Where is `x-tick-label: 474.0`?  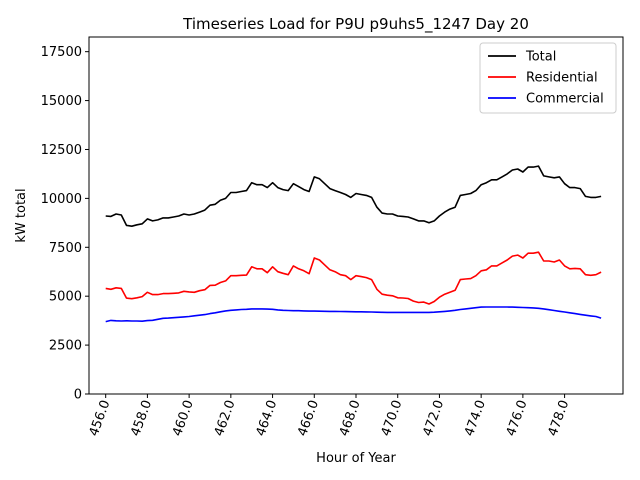
x-tick-label: 474.0 is located at coordinates (475, 418).